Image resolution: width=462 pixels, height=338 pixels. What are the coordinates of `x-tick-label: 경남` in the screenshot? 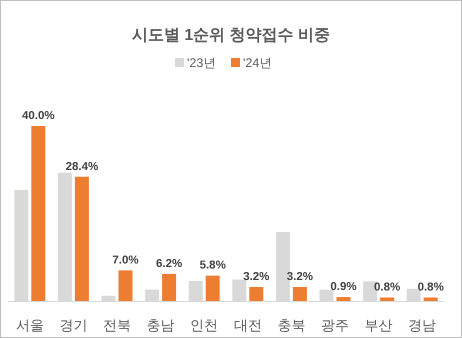 It's located at (422, 325).